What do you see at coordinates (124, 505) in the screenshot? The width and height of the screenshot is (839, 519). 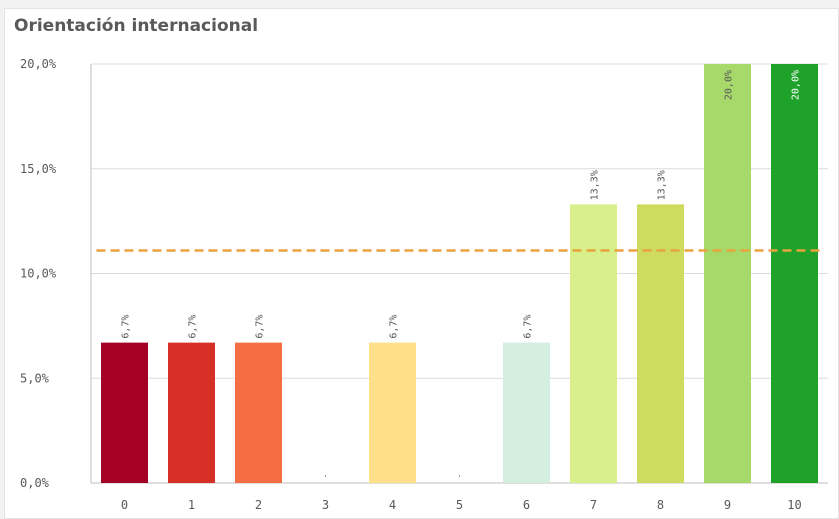 I see `x-tick-label: 0` at bounding box center [124, 505].